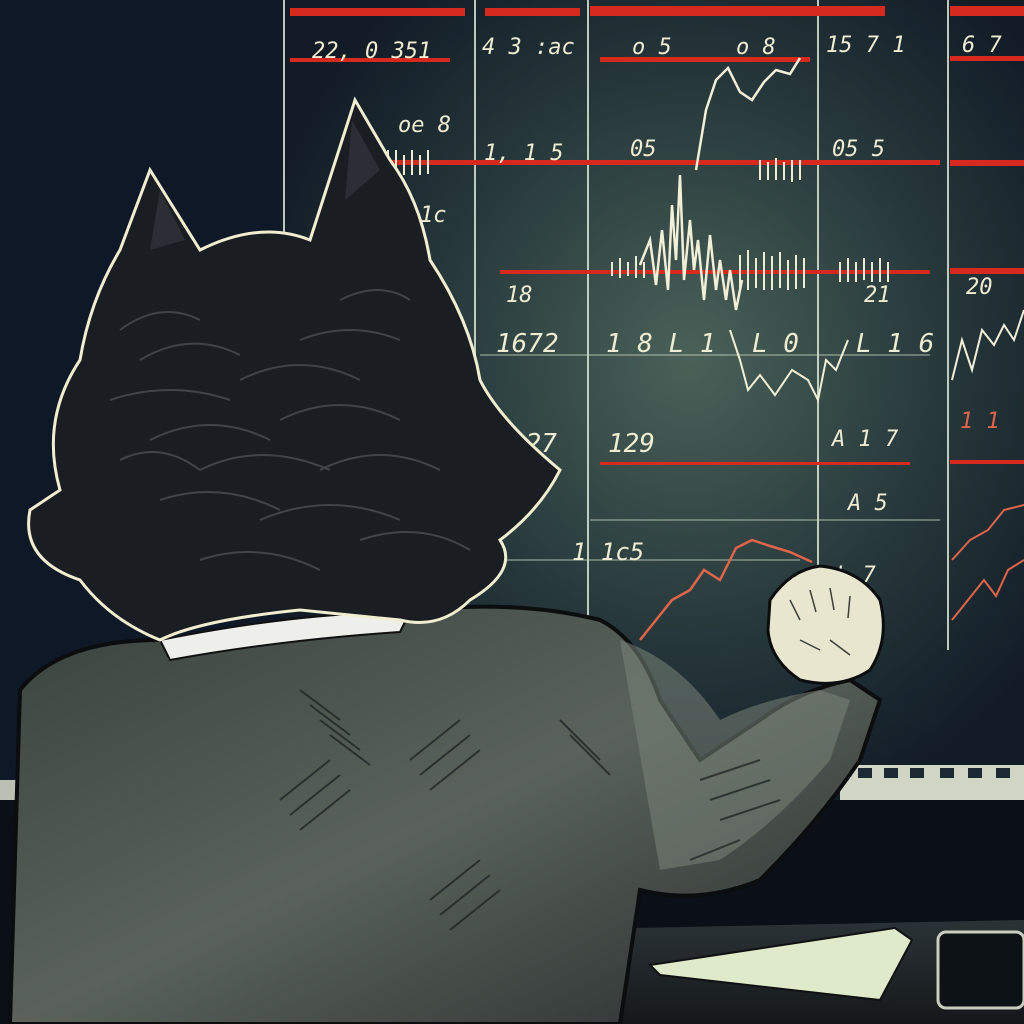 The image size is (1024, 1024). I want to click on board-label: 05 5, so click(858, 149).